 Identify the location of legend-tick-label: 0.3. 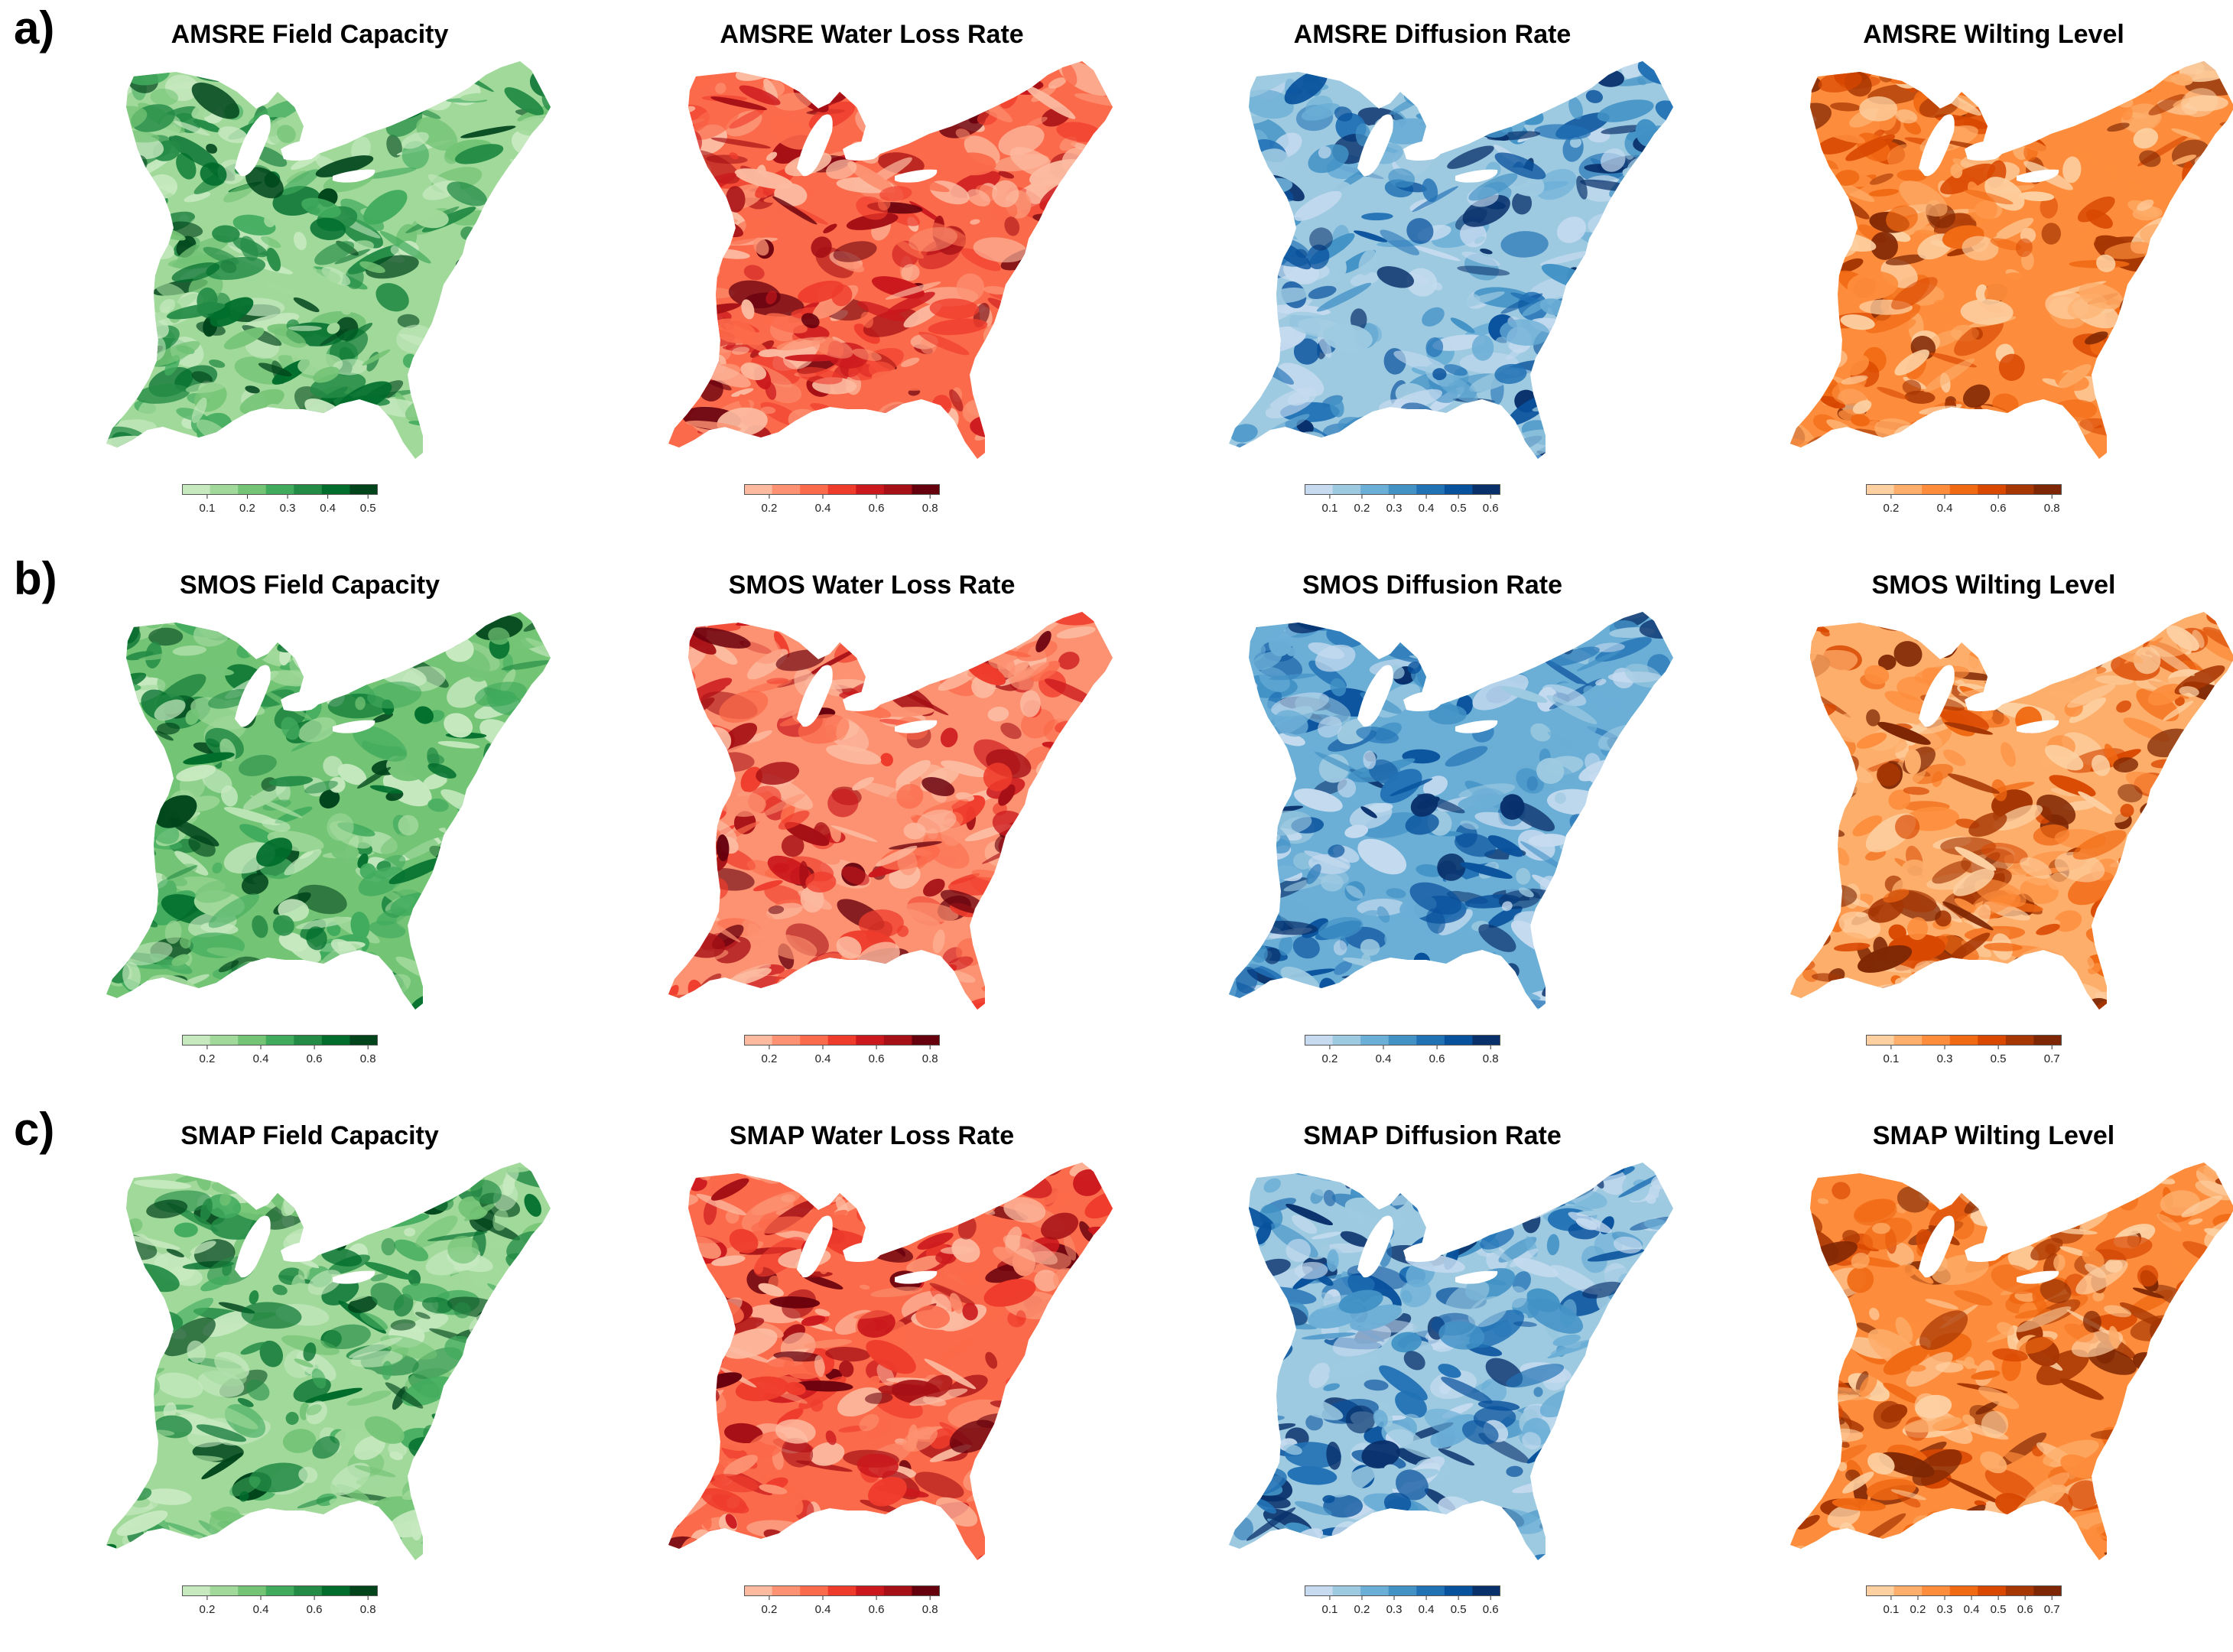
(1394, 509).